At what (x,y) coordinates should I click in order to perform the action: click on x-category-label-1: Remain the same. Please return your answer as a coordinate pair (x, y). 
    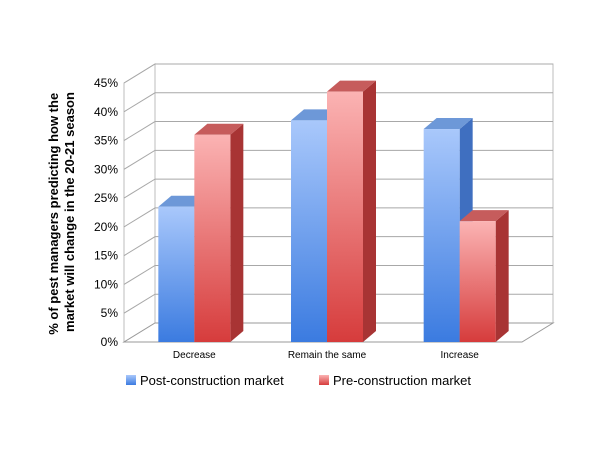
    Looking at the image, I should click on (327, 355).